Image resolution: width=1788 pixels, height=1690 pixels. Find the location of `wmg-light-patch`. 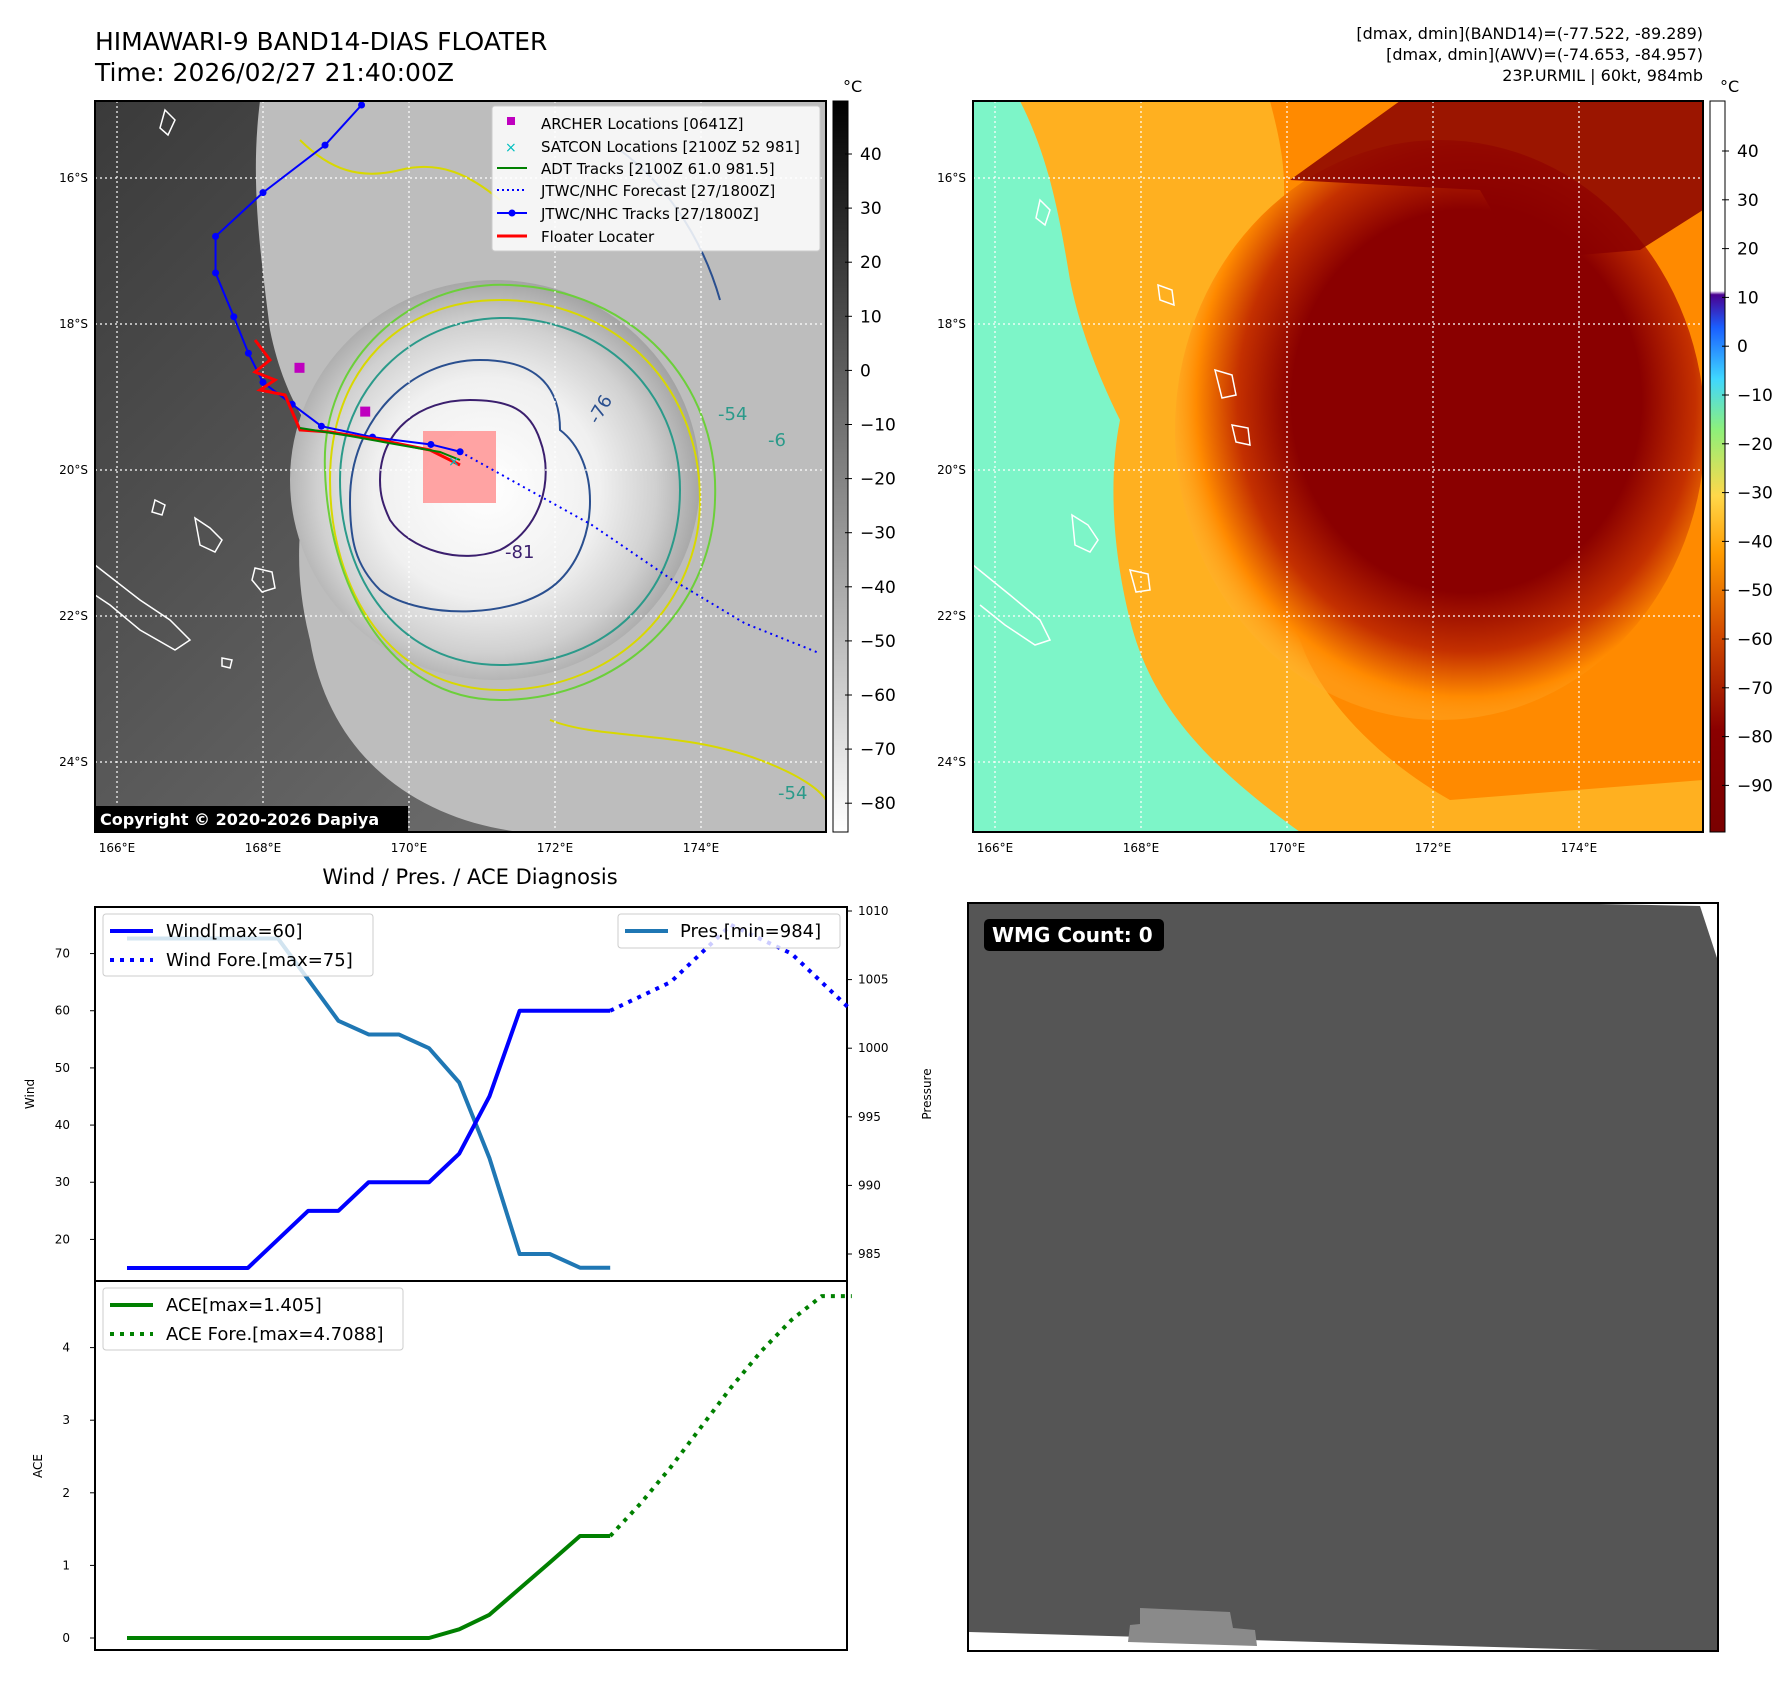

wmg-light-patch is located at coordinates (1192, 1627).